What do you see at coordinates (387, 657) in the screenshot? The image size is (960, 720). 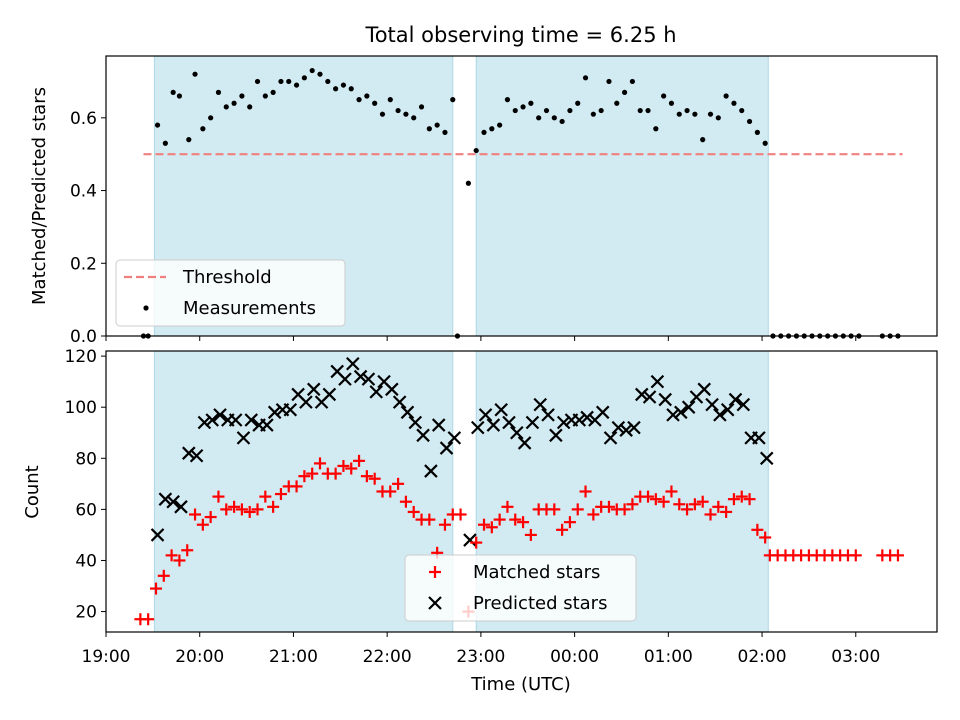 I see `x-tick-label: 22:00` at bounding box center [387, 657].